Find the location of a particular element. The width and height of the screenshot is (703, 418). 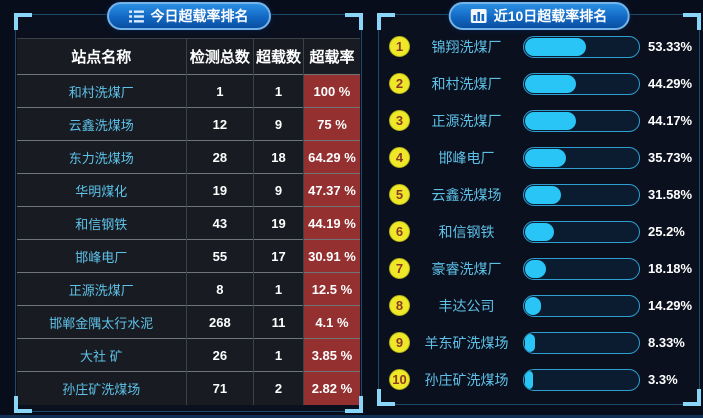

ranking-list-item: 4 邯峰电厂 35.73% is located at coordinates (539, 157).